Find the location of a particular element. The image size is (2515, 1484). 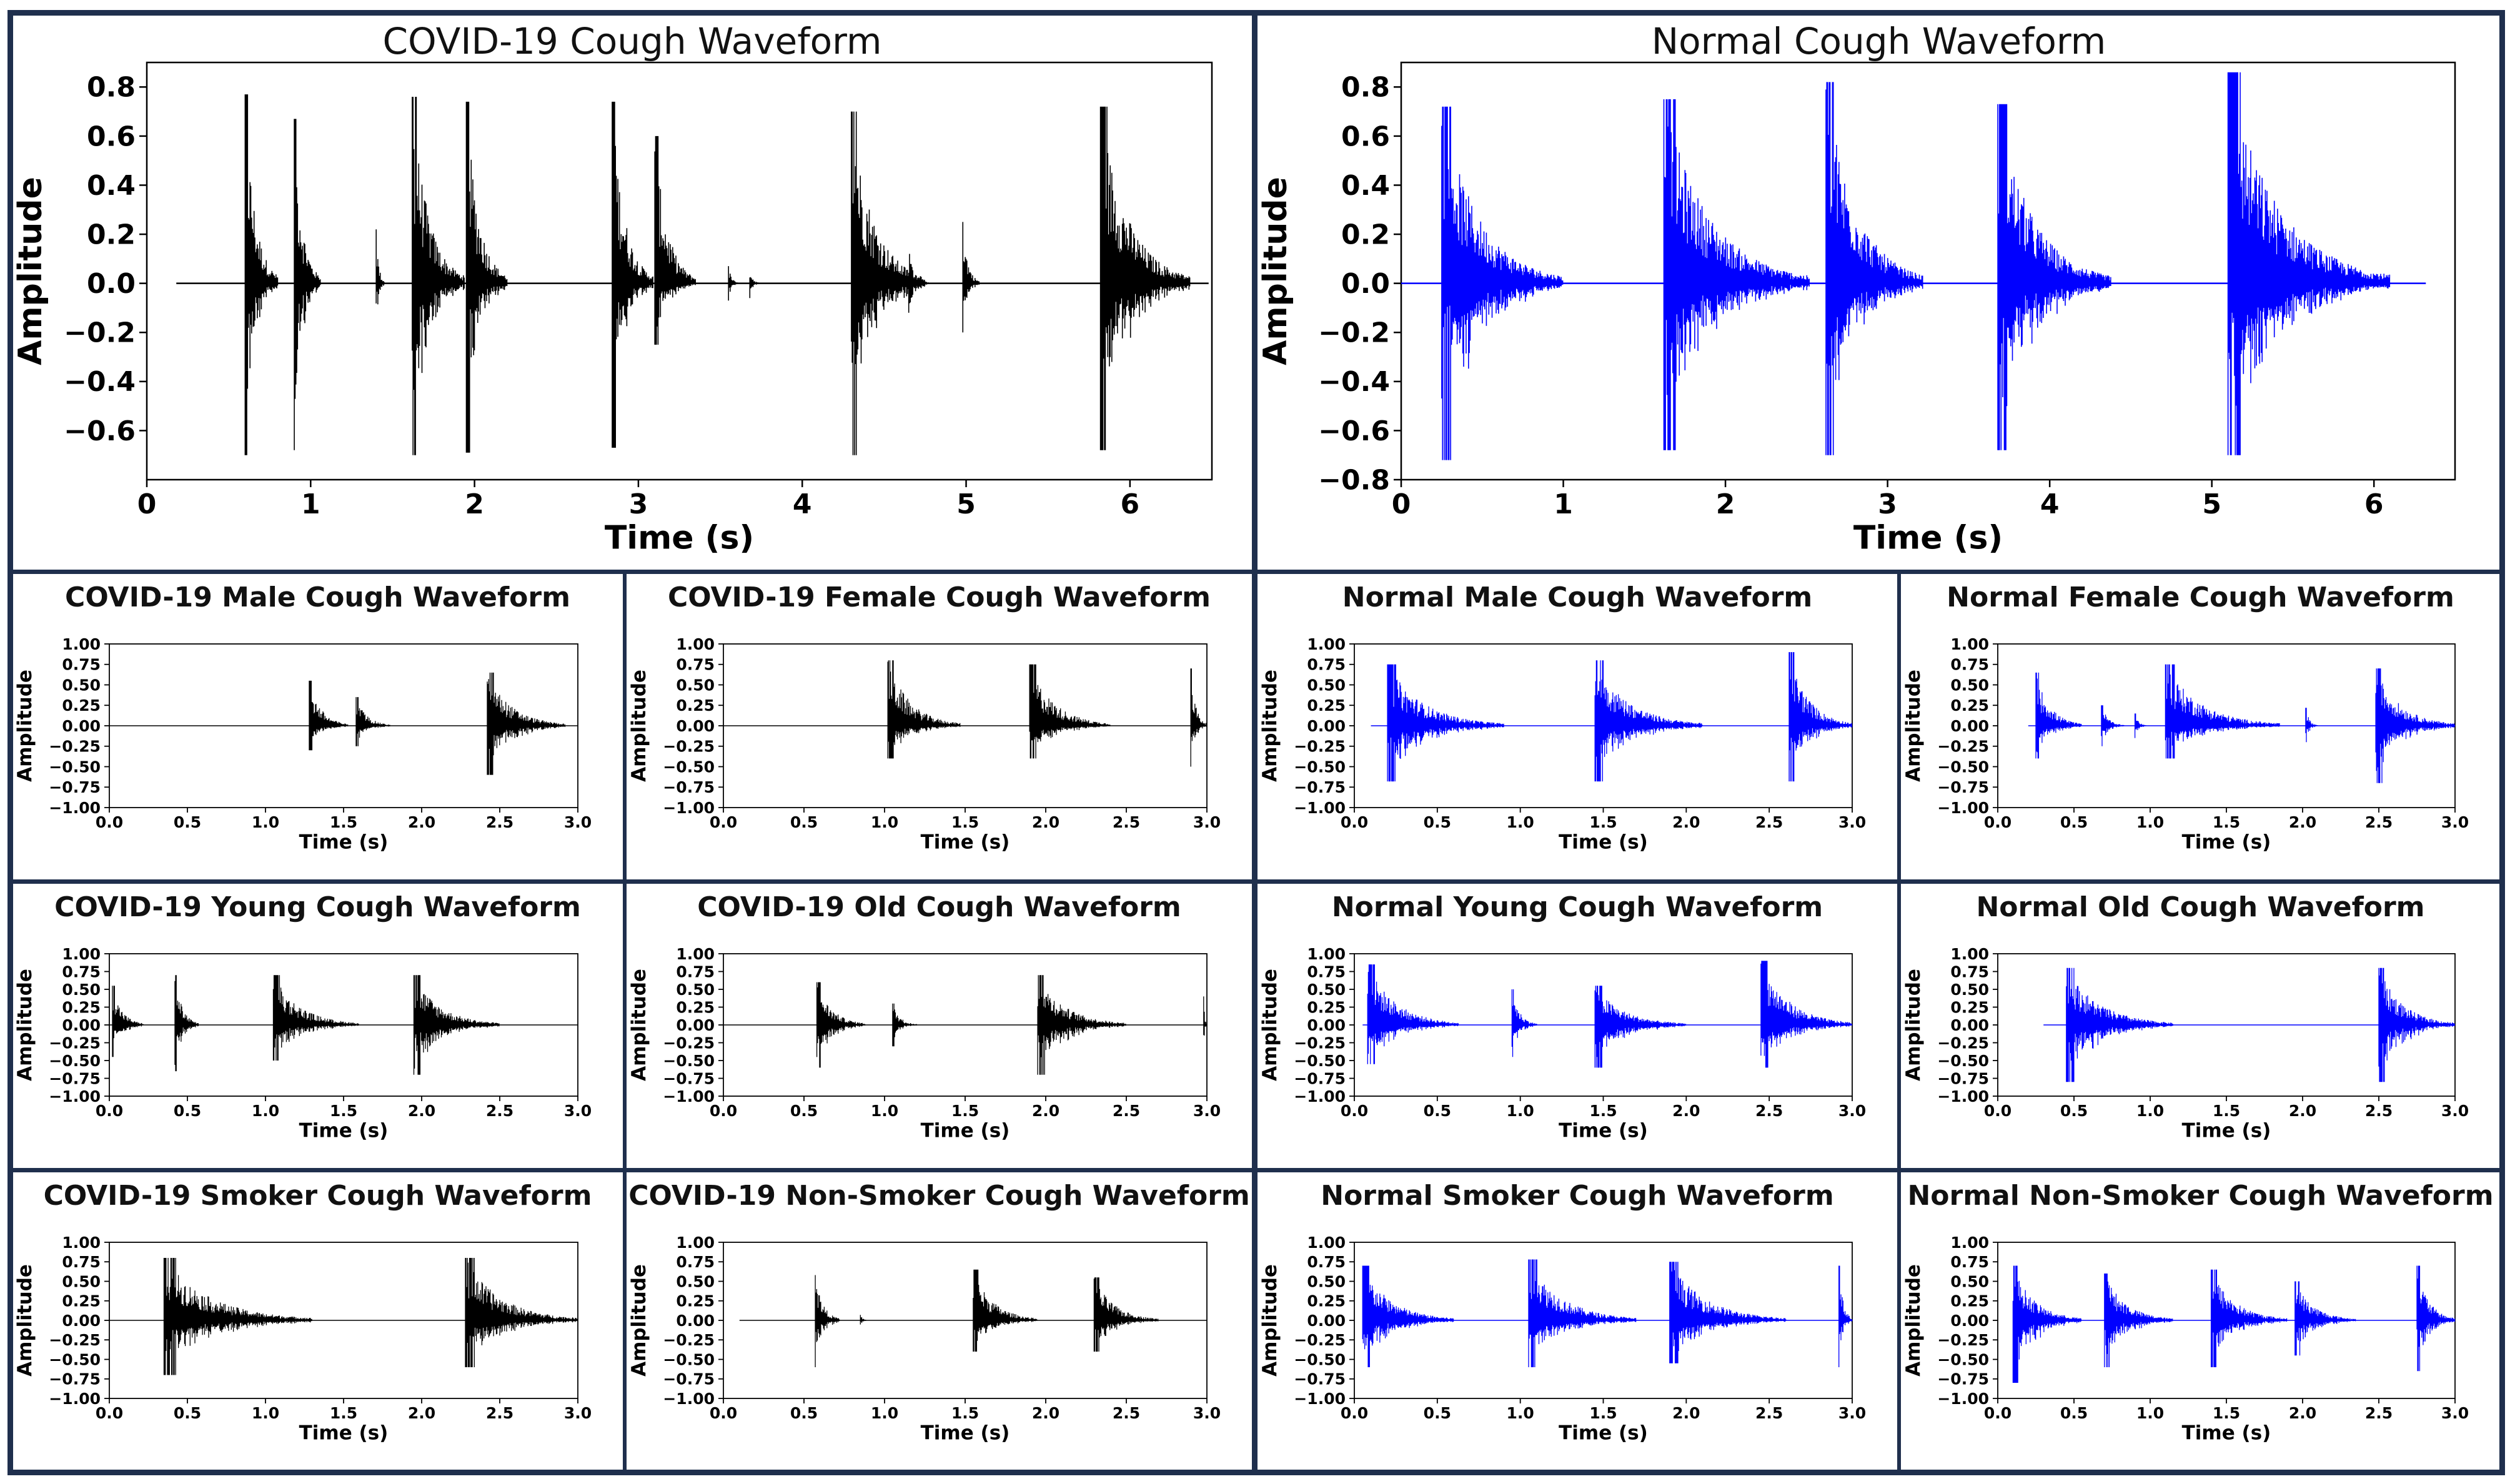

axes-frame is located at coordinates (679, 271).